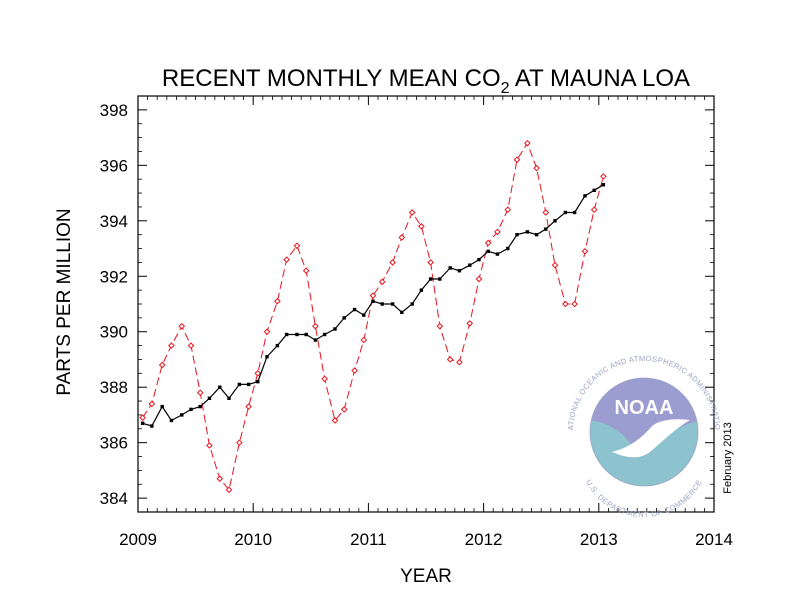 The height and width of the screenshot is (612, 792). What do you see at coordinates (728, 458) in the screenshot?
I see `date-credit: February 2013` at bounding box center [728, 458].